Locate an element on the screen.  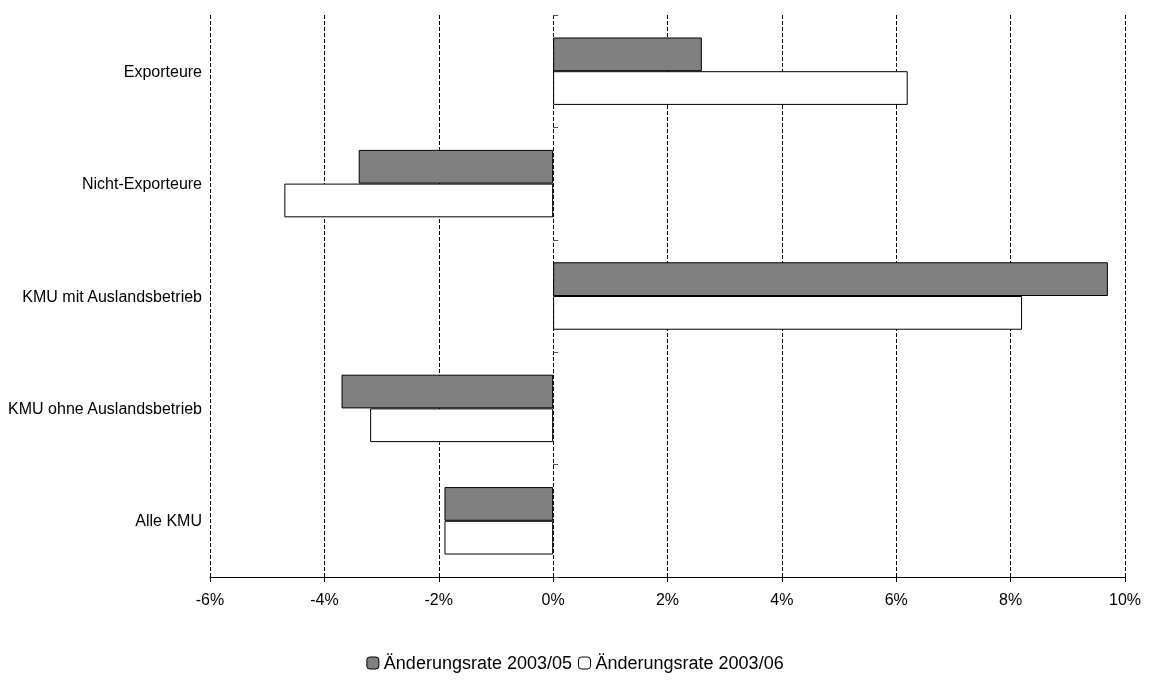
y-tick-label: Nicht-Exporteure is located at coordinates (142, 184).